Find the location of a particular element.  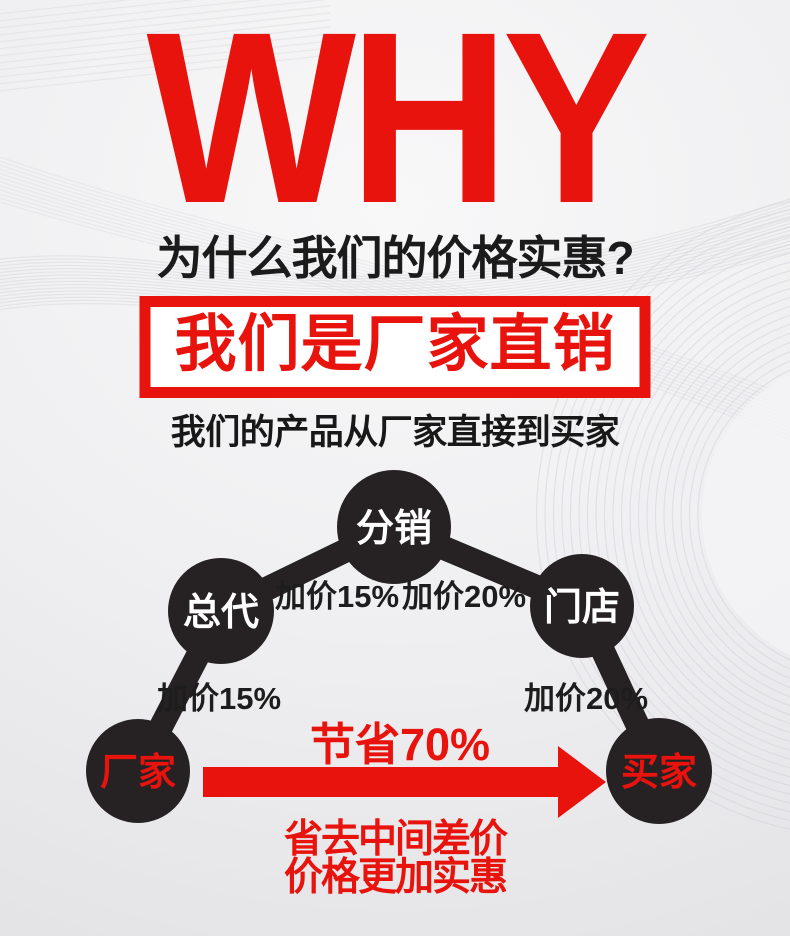

factory-direct-banner-box: 我们是厂家直销 is located at coordinates (395, 347).